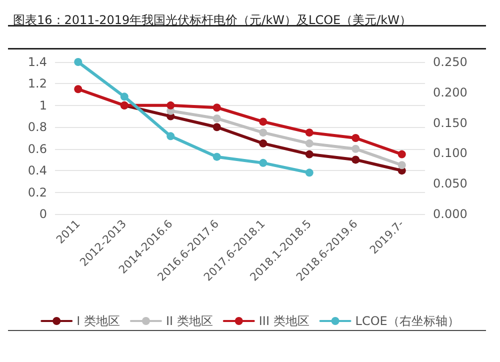 This screenshot has width=500, height=362. What do you see at coordinates (284, 321) in the screenshot?
I see `legend-label: III 类地区` at bounding box center [284, 321].